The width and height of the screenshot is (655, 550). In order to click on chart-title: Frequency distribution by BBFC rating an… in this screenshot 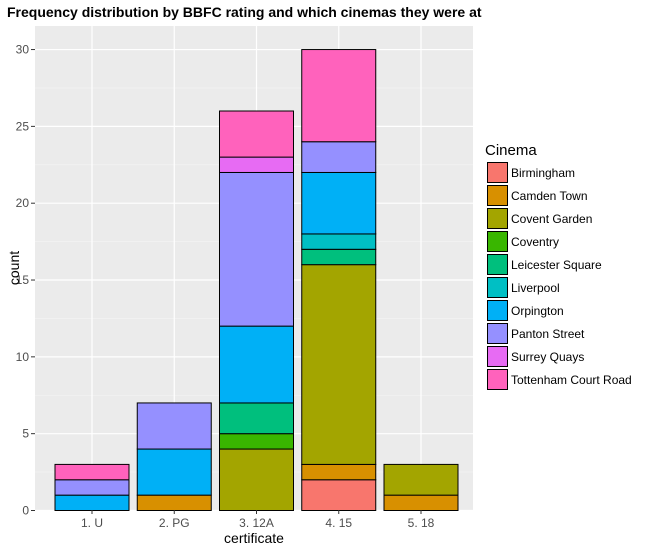, I will do `click(244, 12)`.